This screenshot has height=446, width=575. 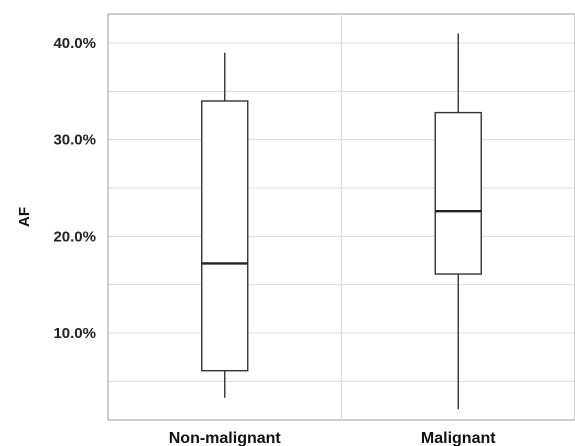 I want to click on y-tick-labels: 10.0% 20.0% 30.0% 40.0%, so click(x=74, y=188).